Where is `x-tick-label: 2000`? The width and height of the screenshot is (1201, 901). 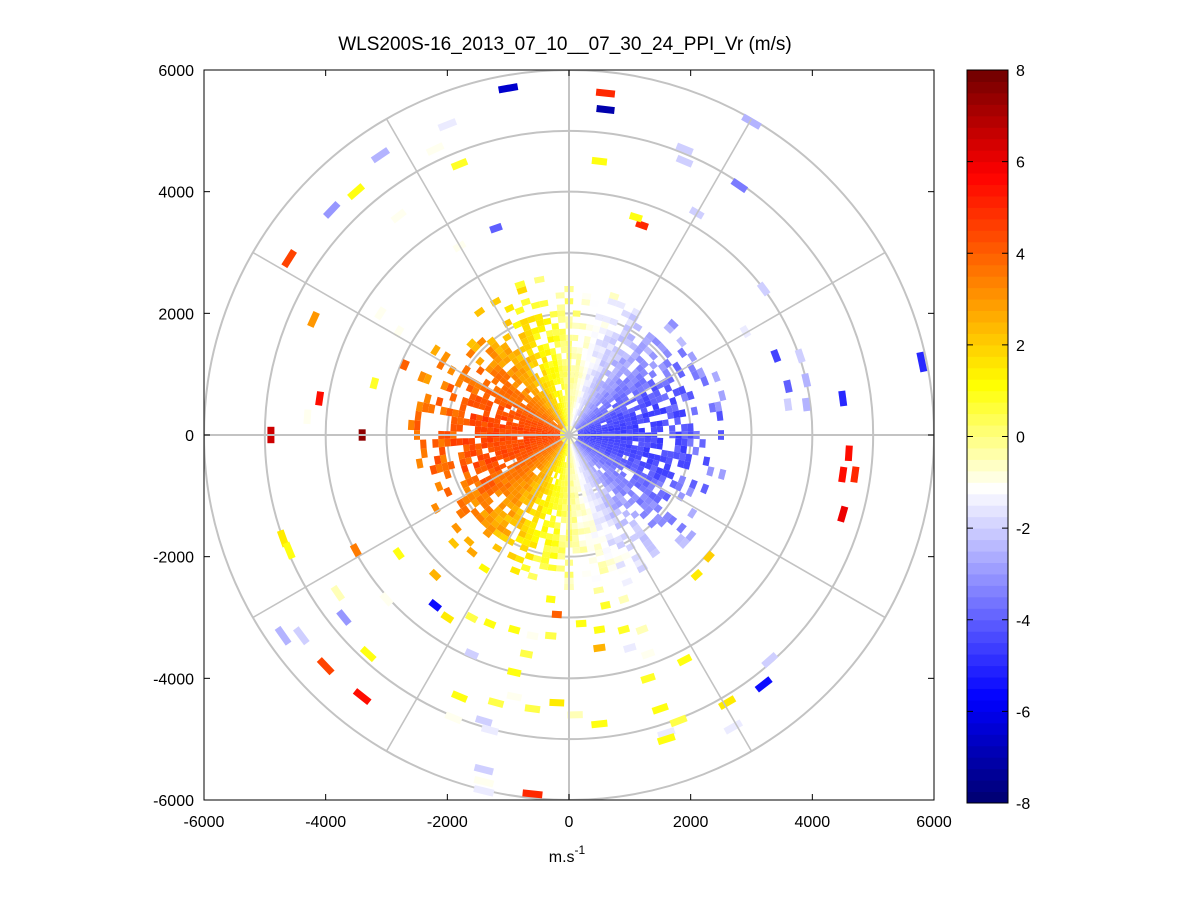
x-tick-label: 2000 is located at coordinates (691, 822).